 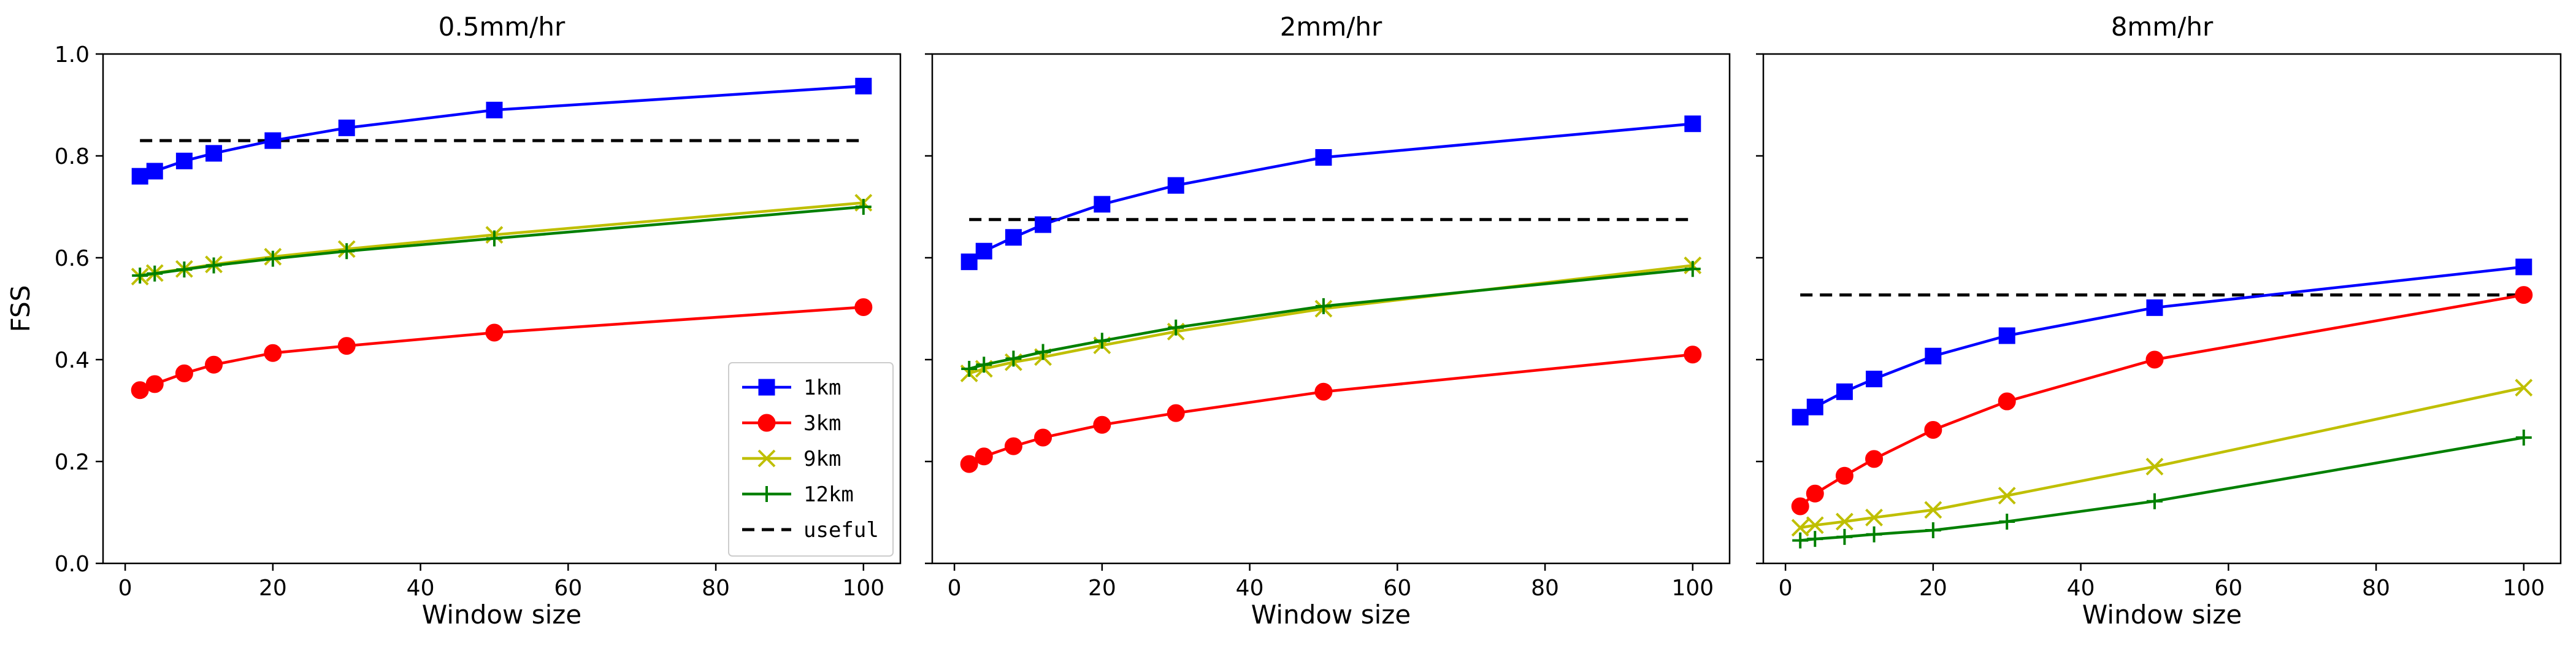 What do you see at coordinates (72, 156) in the screenshot?
I see `y-tick-label: 0.8` at bounding box center [72, 156].